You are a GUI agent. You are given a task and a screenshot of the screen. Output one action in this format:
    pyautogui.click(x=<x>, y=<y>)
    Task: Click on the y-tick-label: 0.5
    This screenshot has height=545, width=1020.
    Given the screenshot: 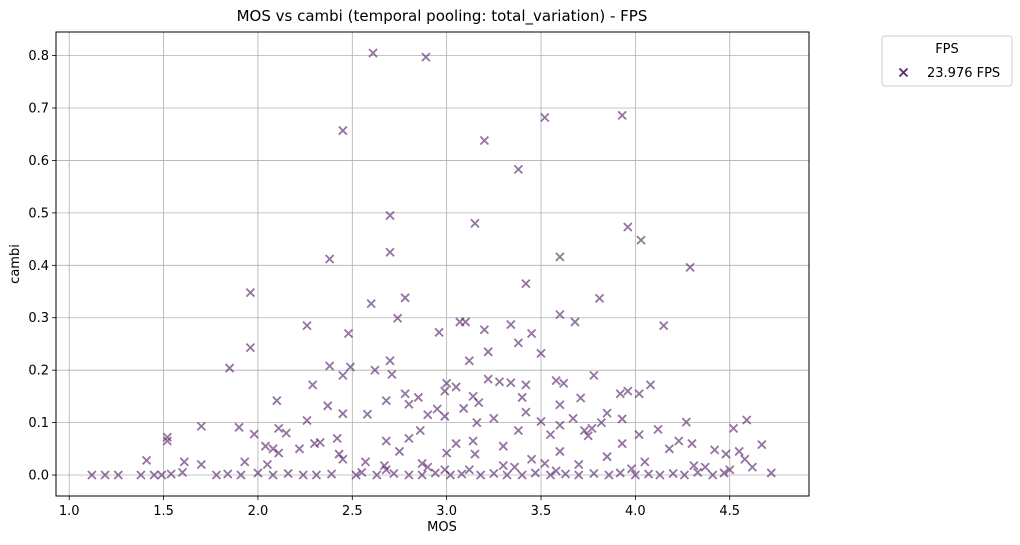 What is the action you would take?
    pyautogui.click(x=38, y=213)
    